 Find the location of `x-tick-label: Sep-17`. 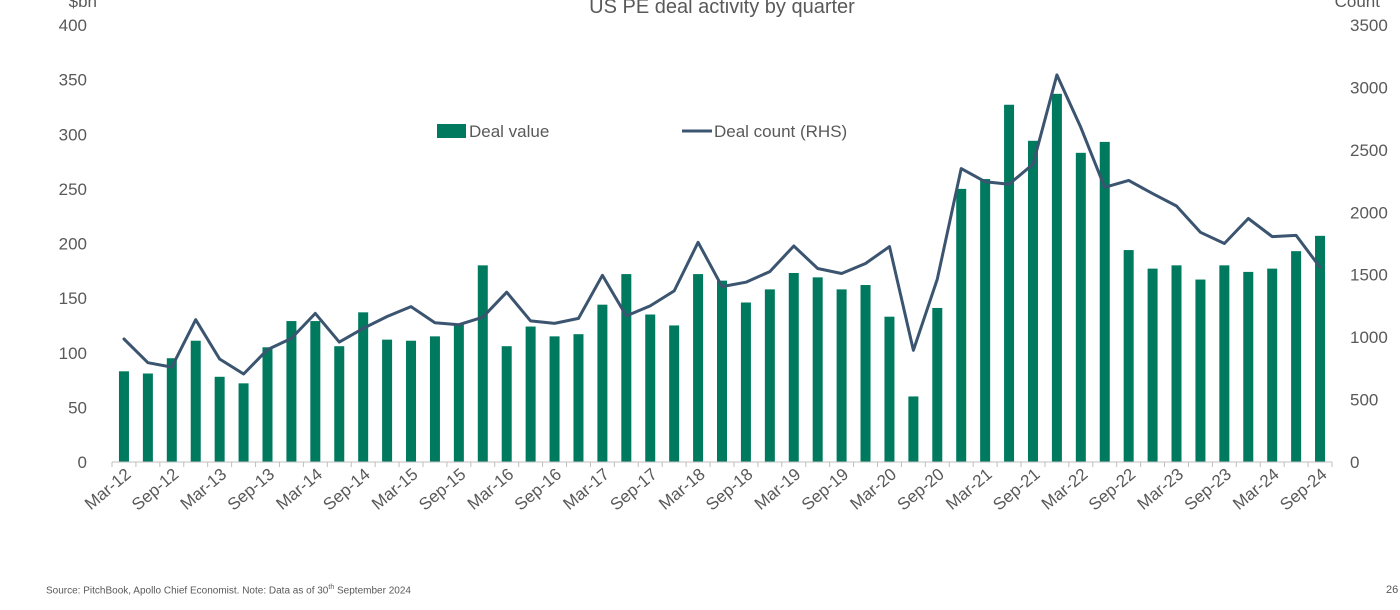

x-tick-label: Sep-17 is located at coordinates (634, 490).